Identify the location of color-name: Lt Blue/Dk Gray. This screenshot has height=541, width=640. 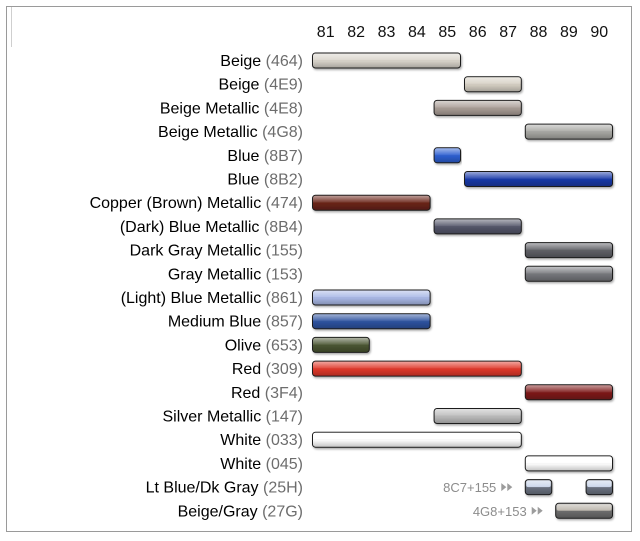
(204, 488).